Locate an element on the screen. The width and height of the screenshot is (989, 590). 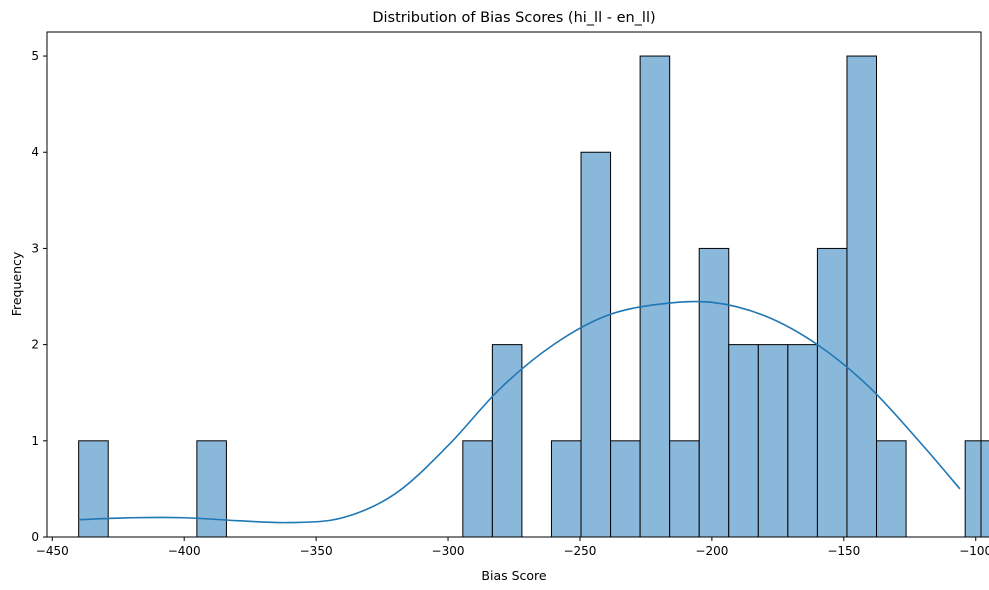
y-tick-label: 5 is located at coordinates (35, 56).